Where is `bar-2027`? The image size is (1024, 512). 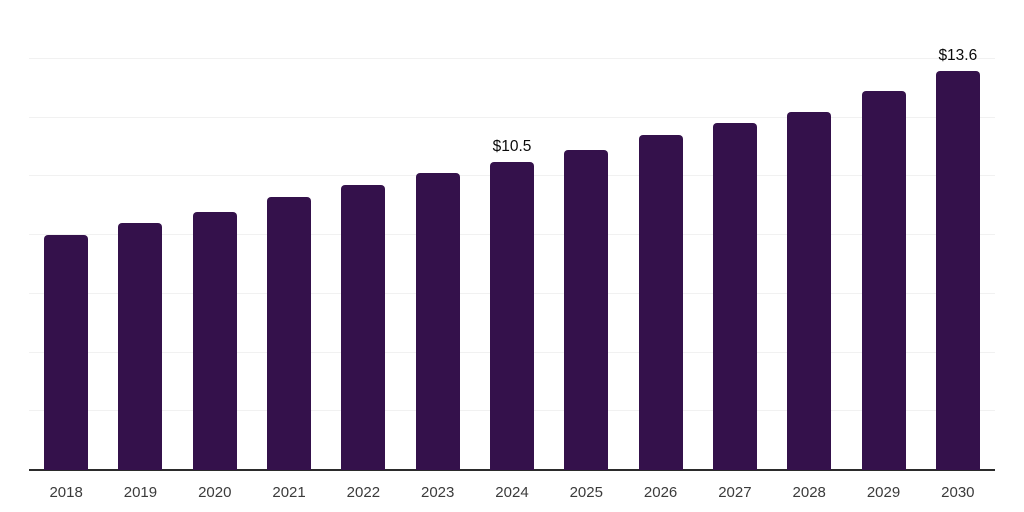
bar-2027 is located at coordinates (734, 296).